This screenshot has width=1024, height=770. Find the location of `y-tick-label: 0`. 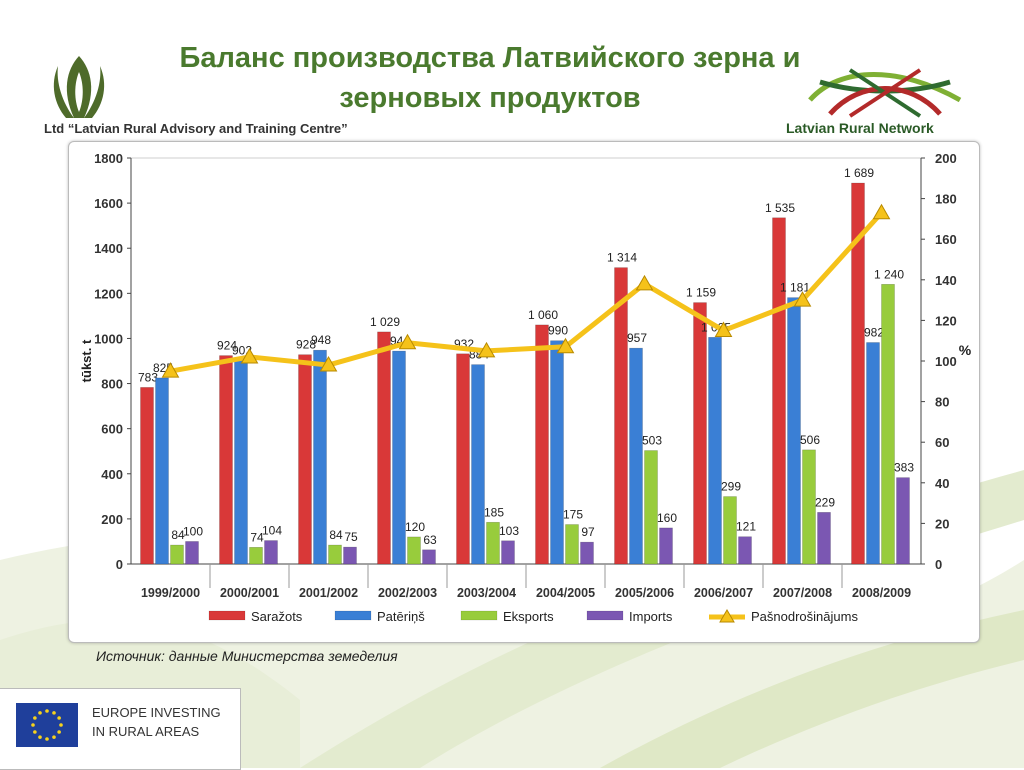

y-tick-label: 0 is located at coordinates (119, 564).